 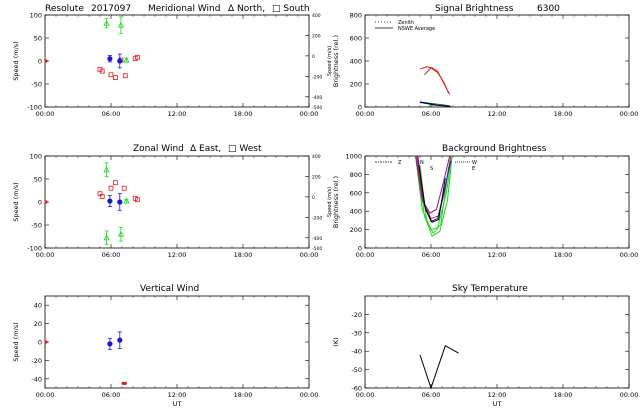 I want to click on signal-ylabel: Brightness (rel.), so click(x=336, y=61).